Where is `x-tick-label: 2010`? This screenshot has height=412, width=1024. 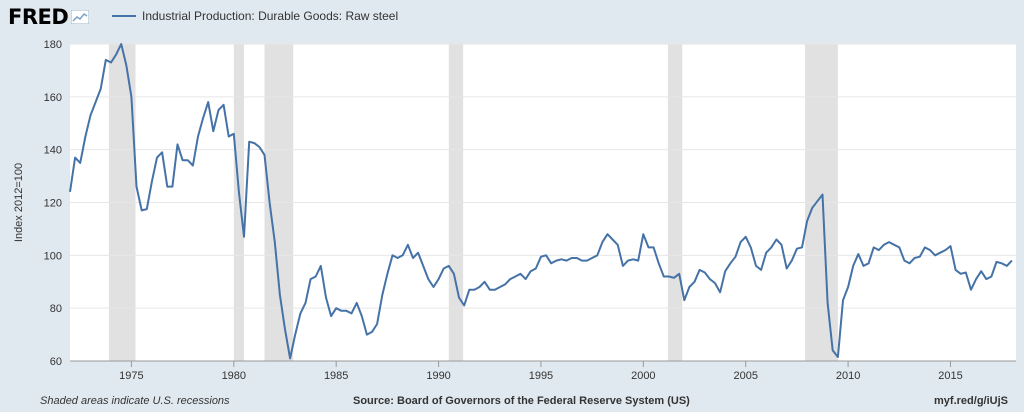 x-tick-label: 2010 is located at coordinates (848, 376).